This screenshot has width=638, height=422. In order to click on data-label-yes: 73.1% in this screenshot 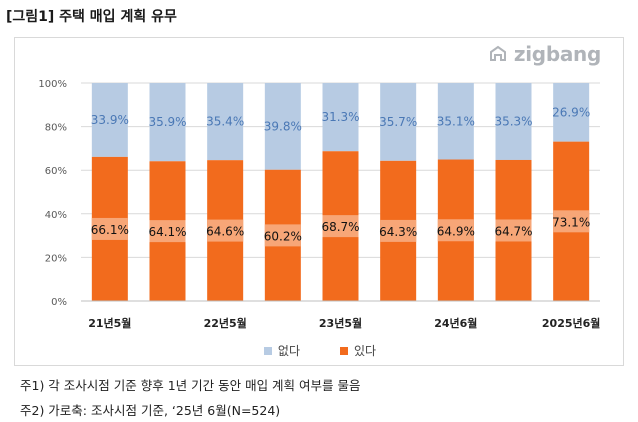, I will do `click(571, 222)`.